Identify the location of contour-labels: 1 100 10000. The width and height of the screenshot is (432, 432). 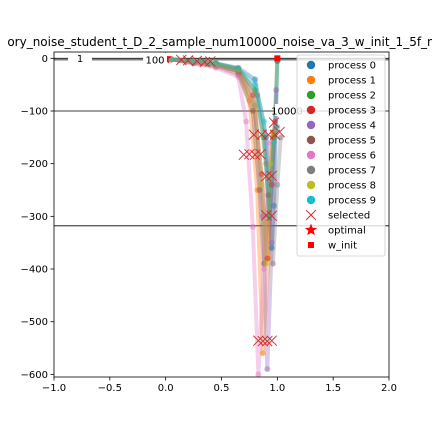
(185, 84).